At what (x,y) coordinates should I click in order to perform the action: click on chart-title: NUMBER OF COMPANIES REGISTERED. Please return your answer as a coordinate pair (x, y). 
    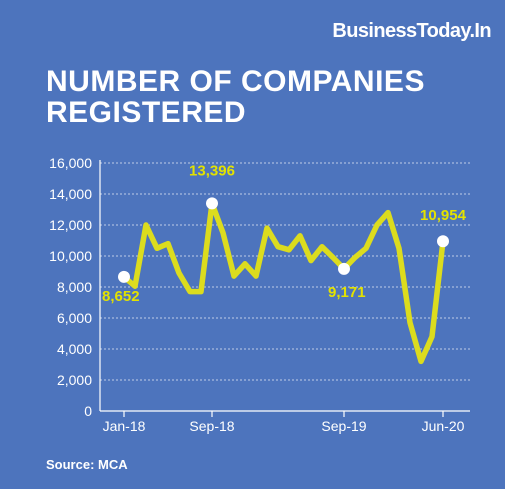
    Looking at the image, I should click on (235, 97).